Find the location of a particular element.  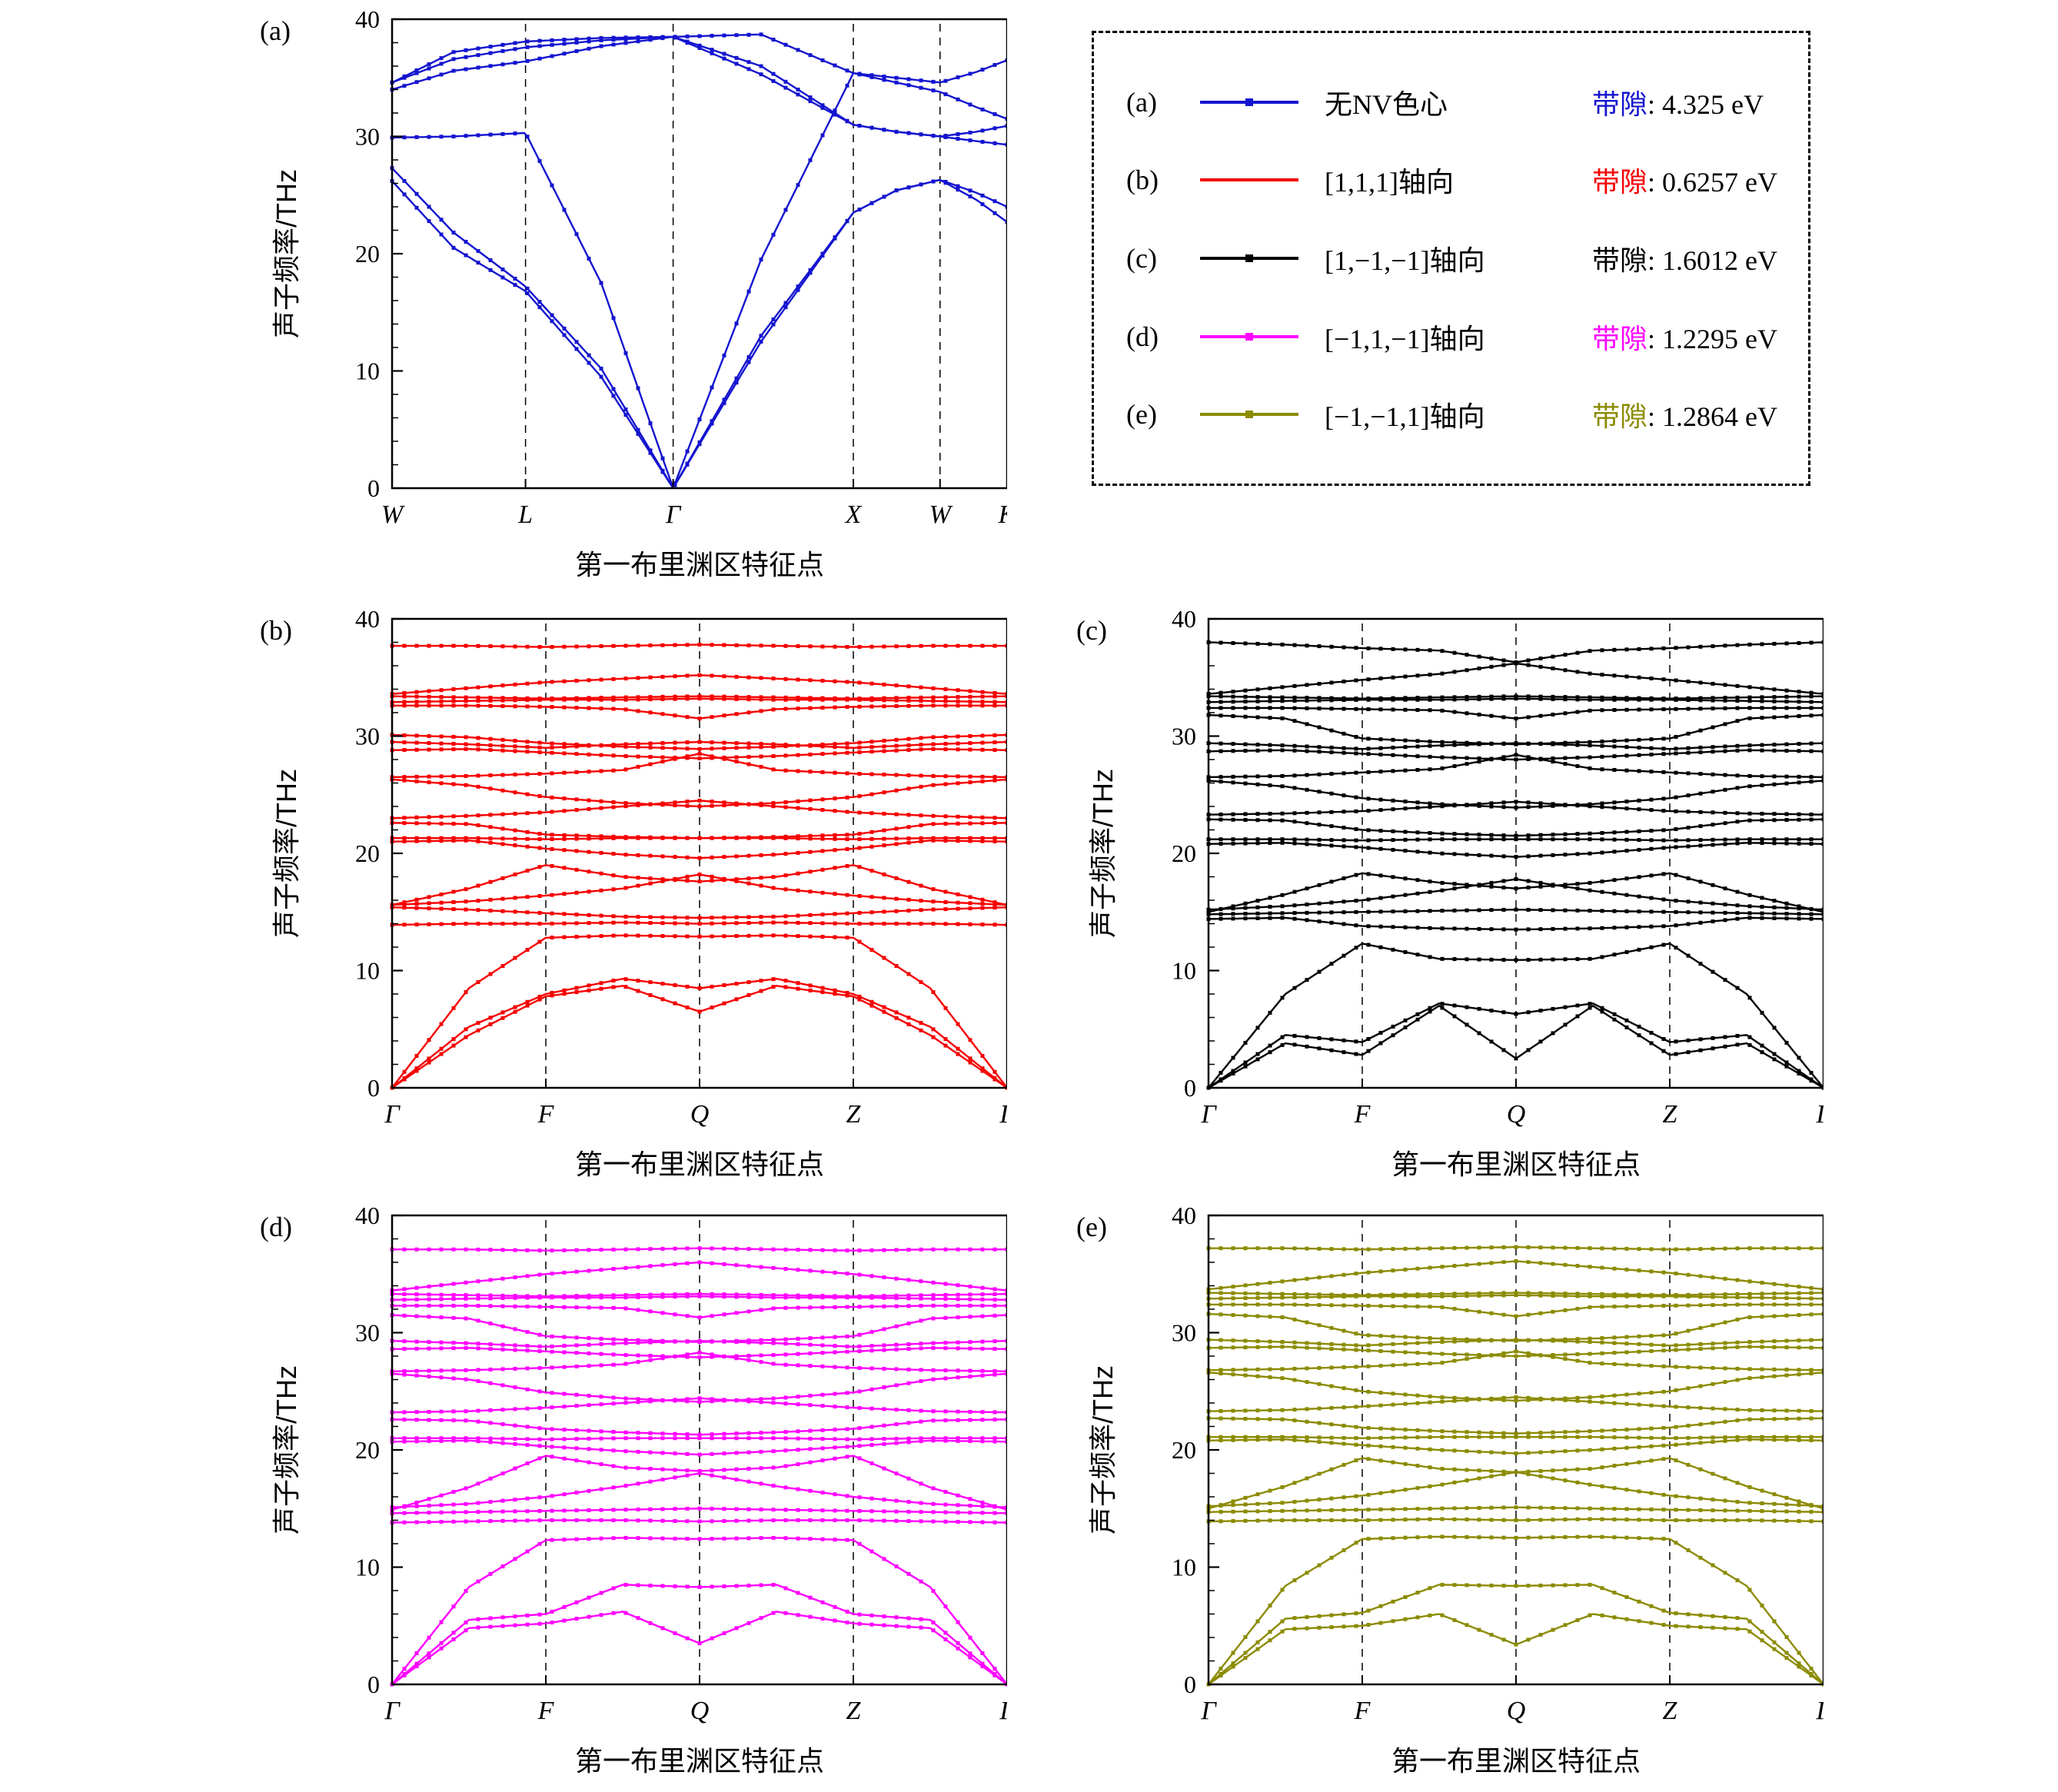

legend-line-sample-e is located at coordinates (1249, 415).